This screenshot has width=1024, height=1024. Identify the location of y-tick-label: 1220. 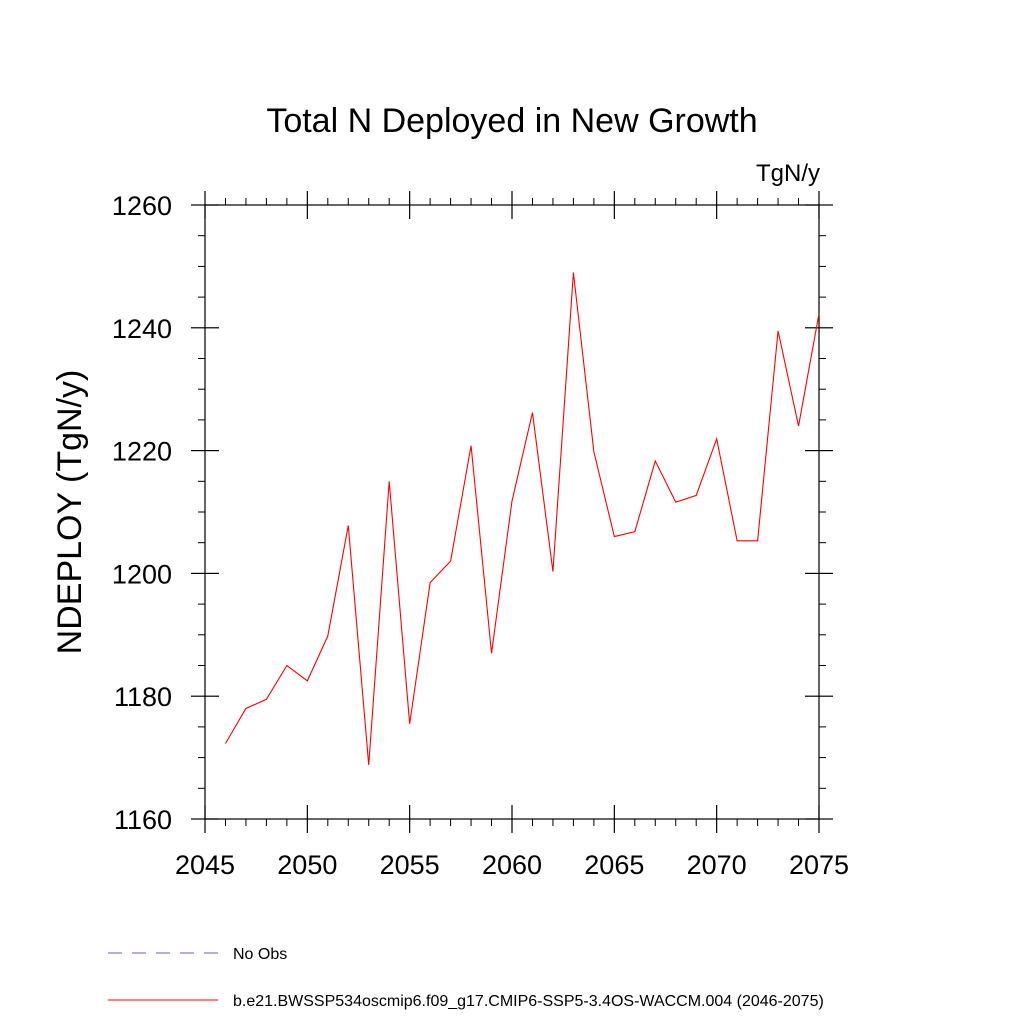
(142, 452).